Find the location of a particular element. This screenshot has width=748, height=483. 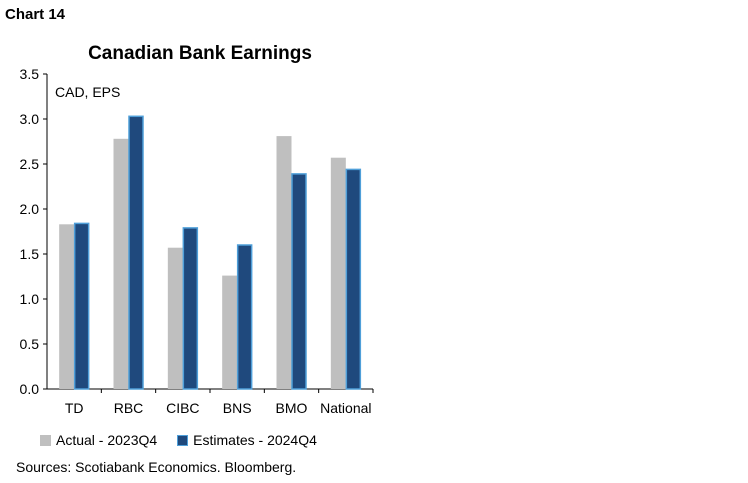

x-tick-label: BNS is located at coordinates (237, 408).